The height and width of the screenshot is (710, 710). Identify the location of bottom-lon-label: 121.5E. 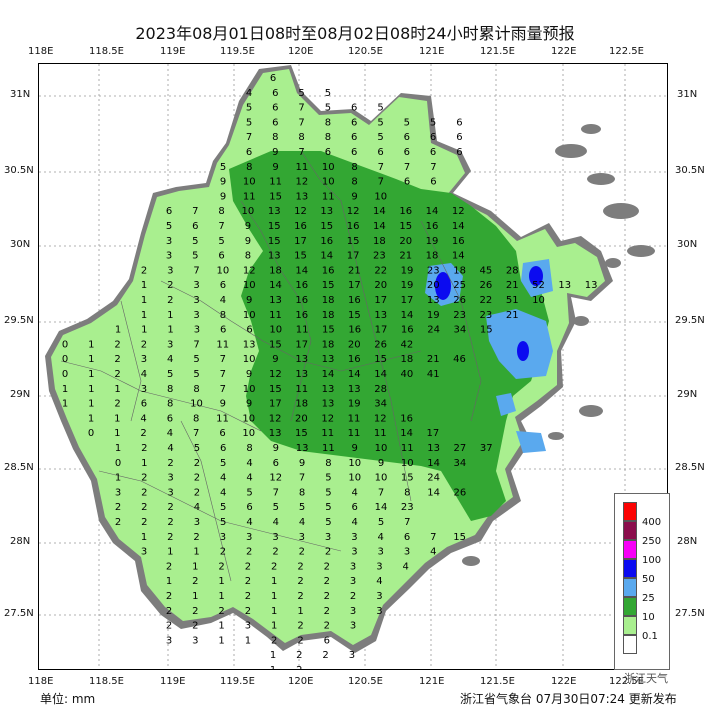
(497, 681).